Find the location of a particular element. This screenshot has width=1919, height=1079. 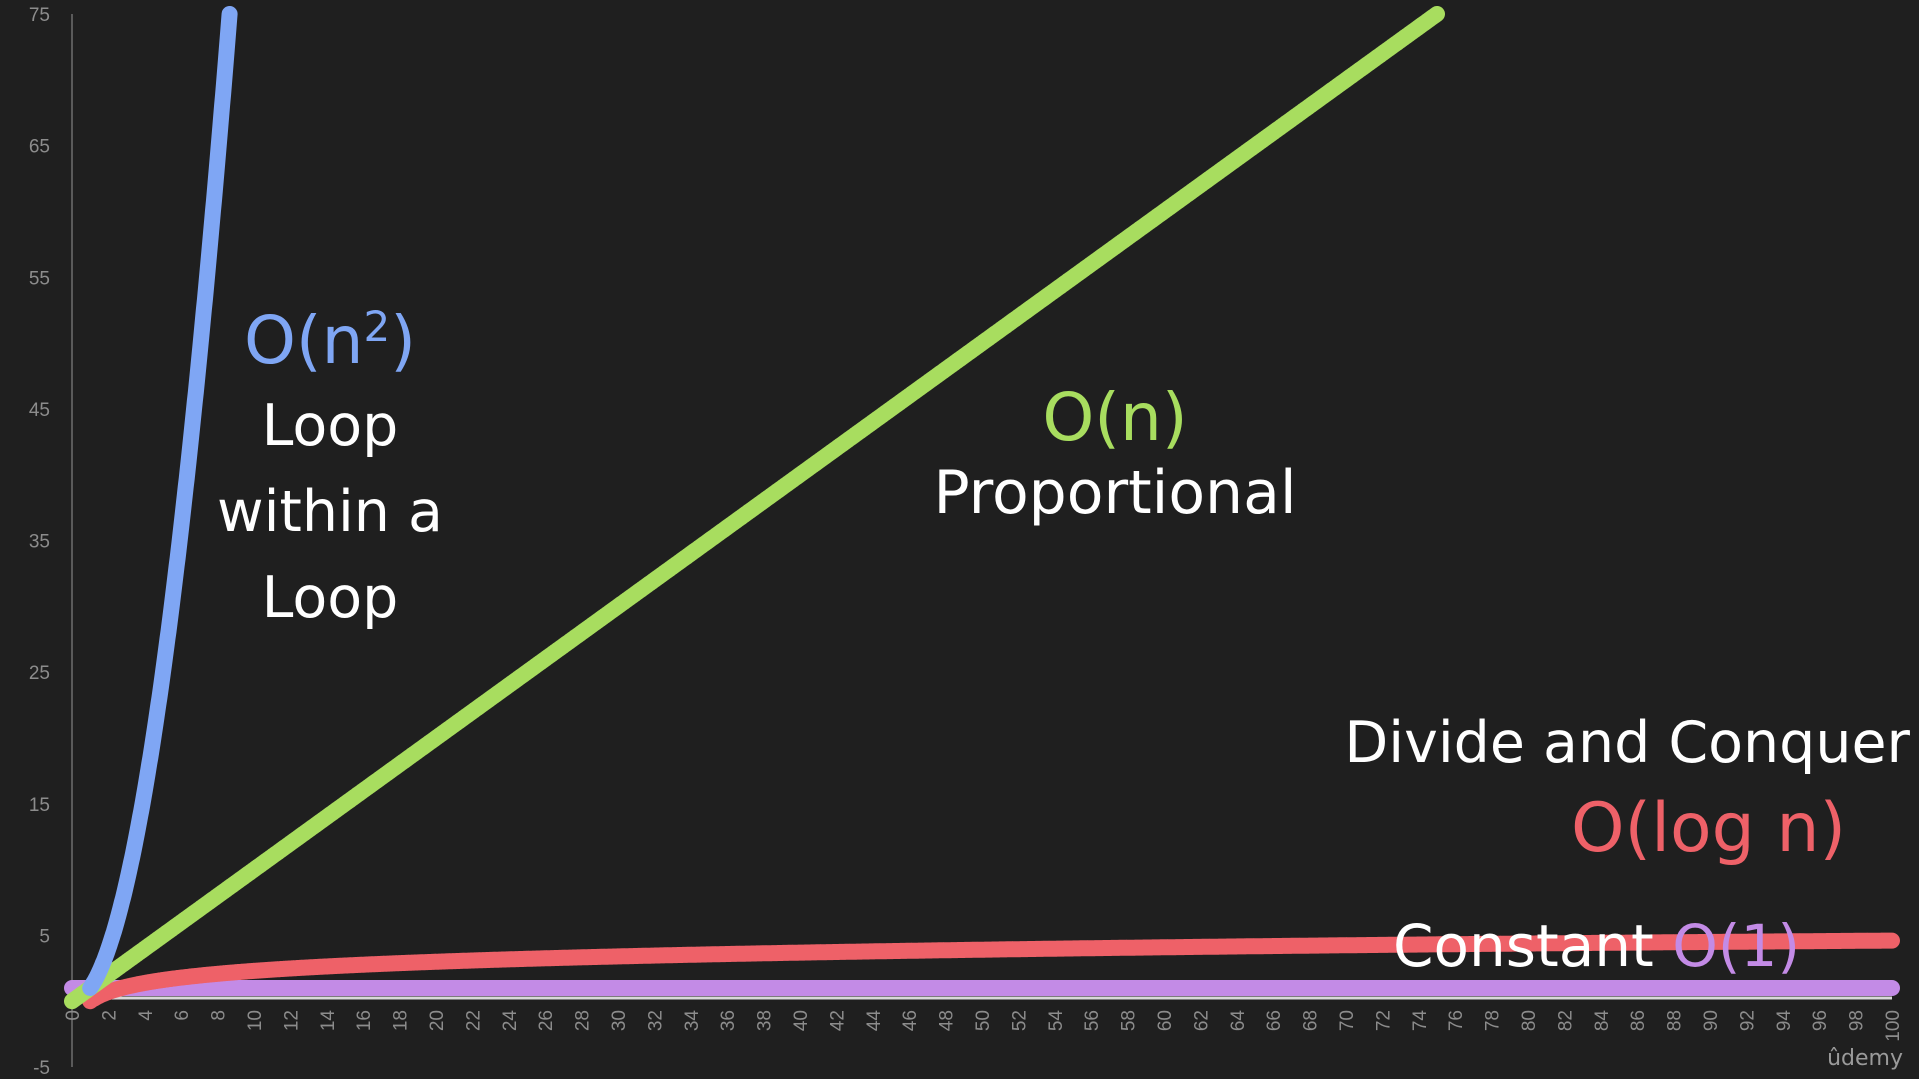

quadratic-desc-line-1: Loop is located at coordinates (330, 425).